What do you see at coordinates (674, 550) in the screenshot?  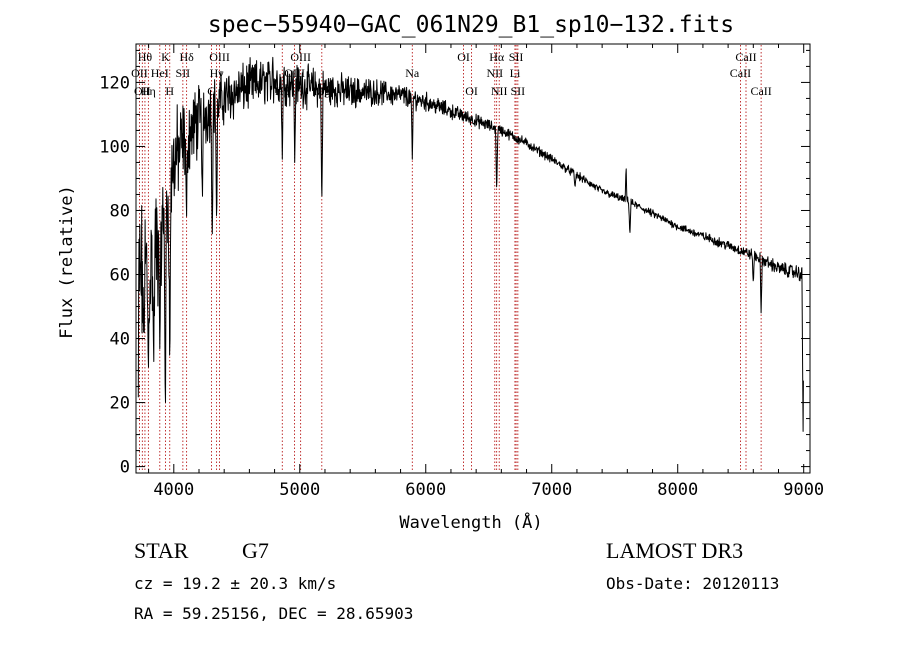 I see `survey-name: LAMOST DR3` at bounding box center [674, 550].